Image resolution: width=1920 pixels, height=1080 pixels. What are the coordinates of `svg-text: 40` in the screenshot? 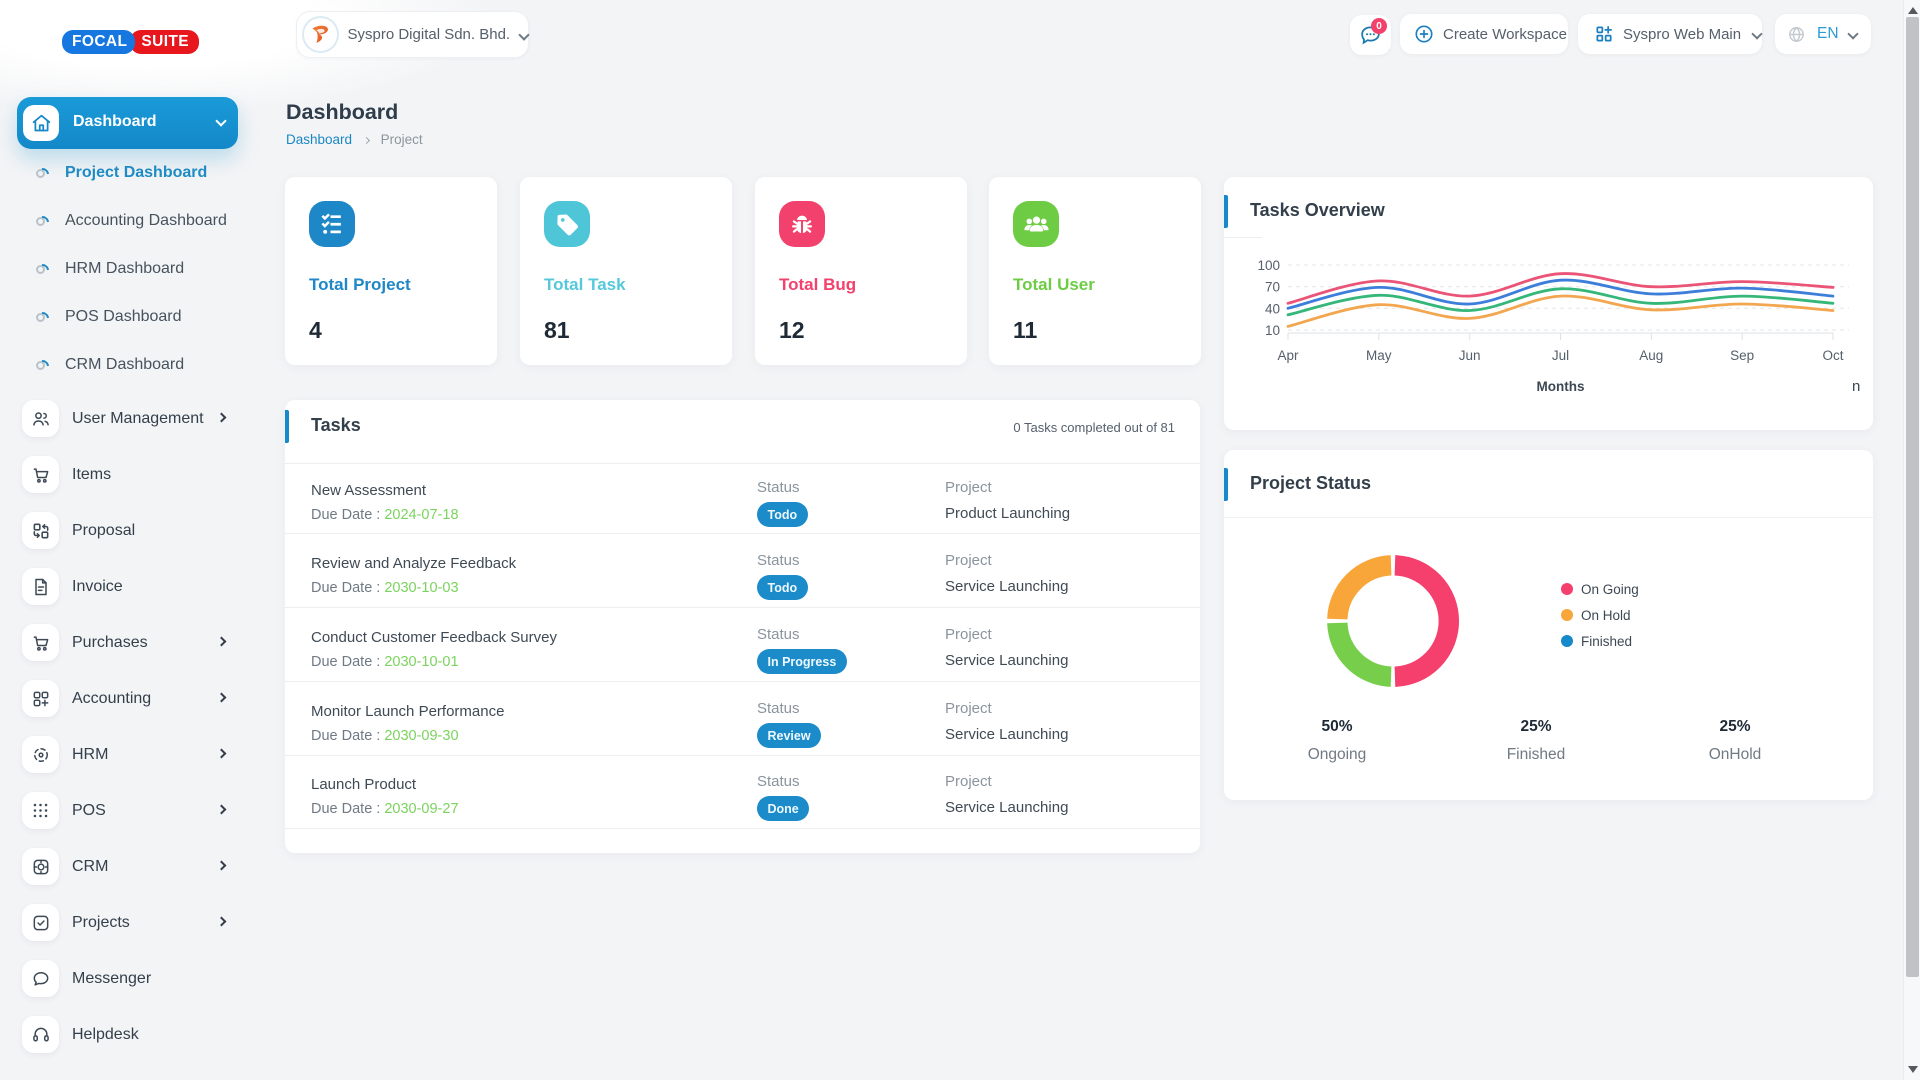 It's located at (1272, 308).